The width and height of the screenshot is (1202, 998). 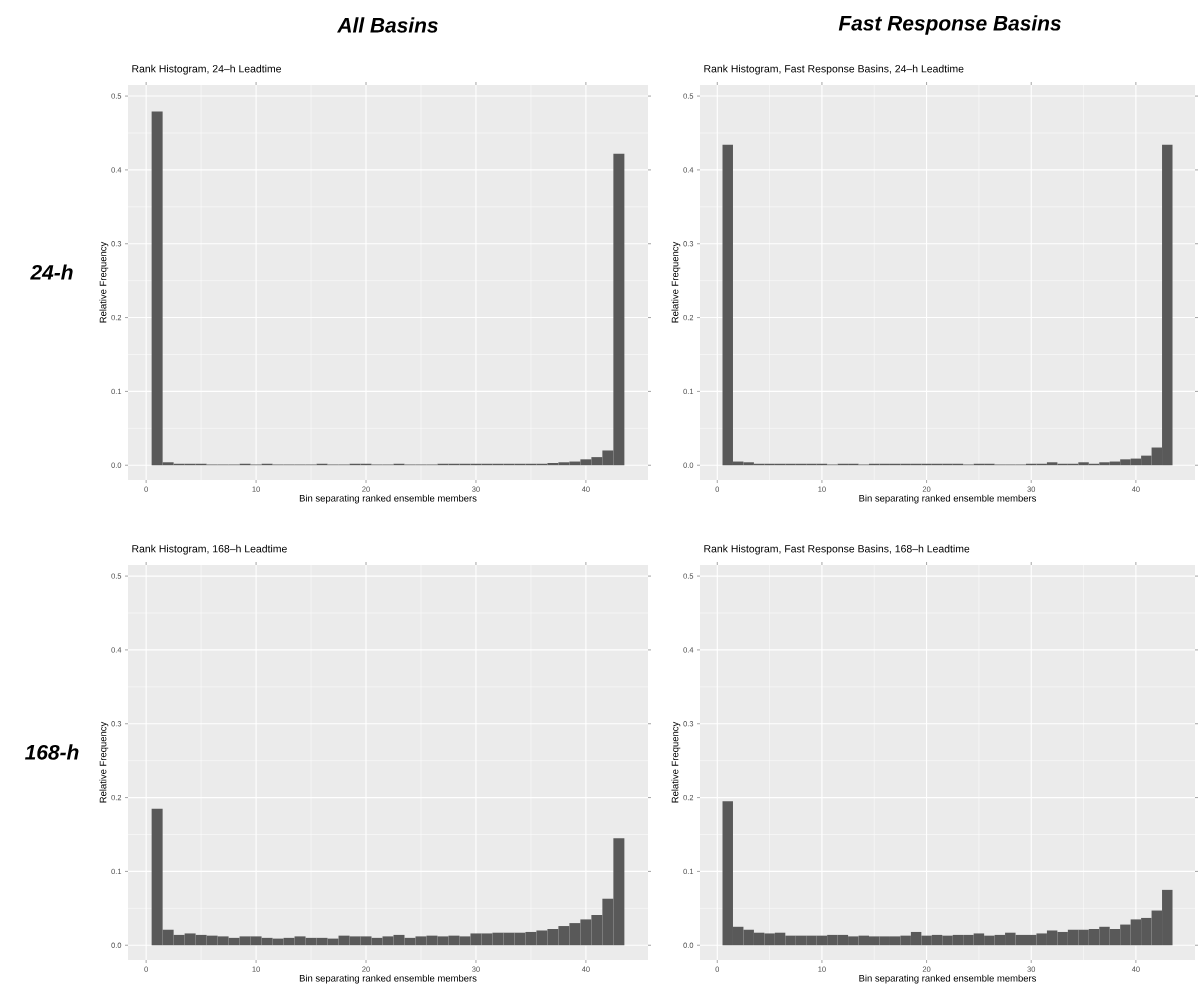 I want to click on text: 168-h, so click(x=52, y=752).